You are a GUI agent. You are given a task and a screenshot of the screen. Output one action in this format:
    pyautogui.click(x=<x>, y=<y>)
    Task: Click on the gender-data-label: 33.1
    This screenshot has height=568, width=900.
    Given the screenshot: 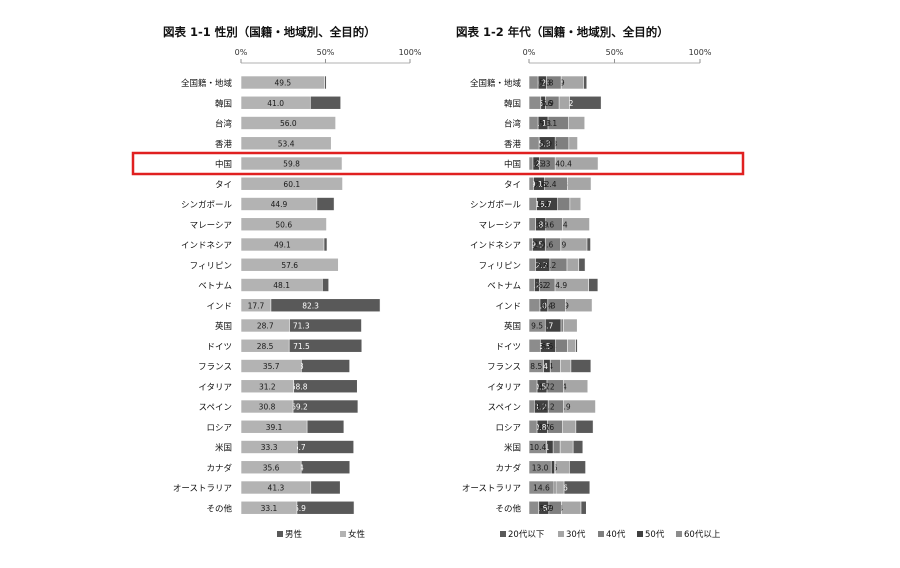 What is the action you would take?
    pyautogui.click(x=269, y=508)
    